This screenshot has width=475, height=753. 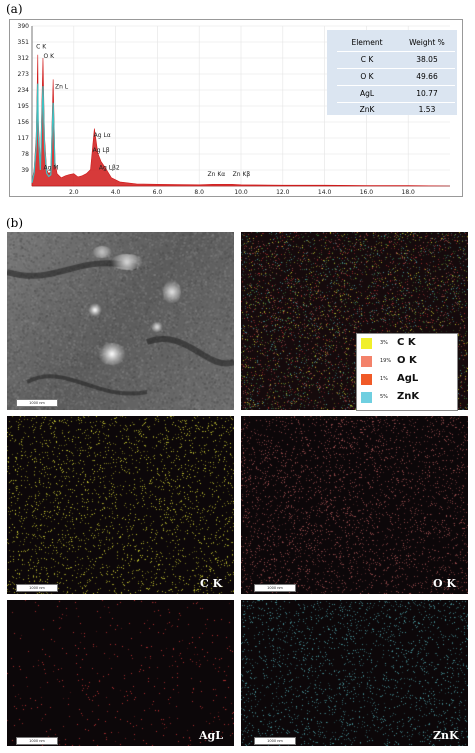 I want to click on row-element: O K, so click(x=367, y=76).